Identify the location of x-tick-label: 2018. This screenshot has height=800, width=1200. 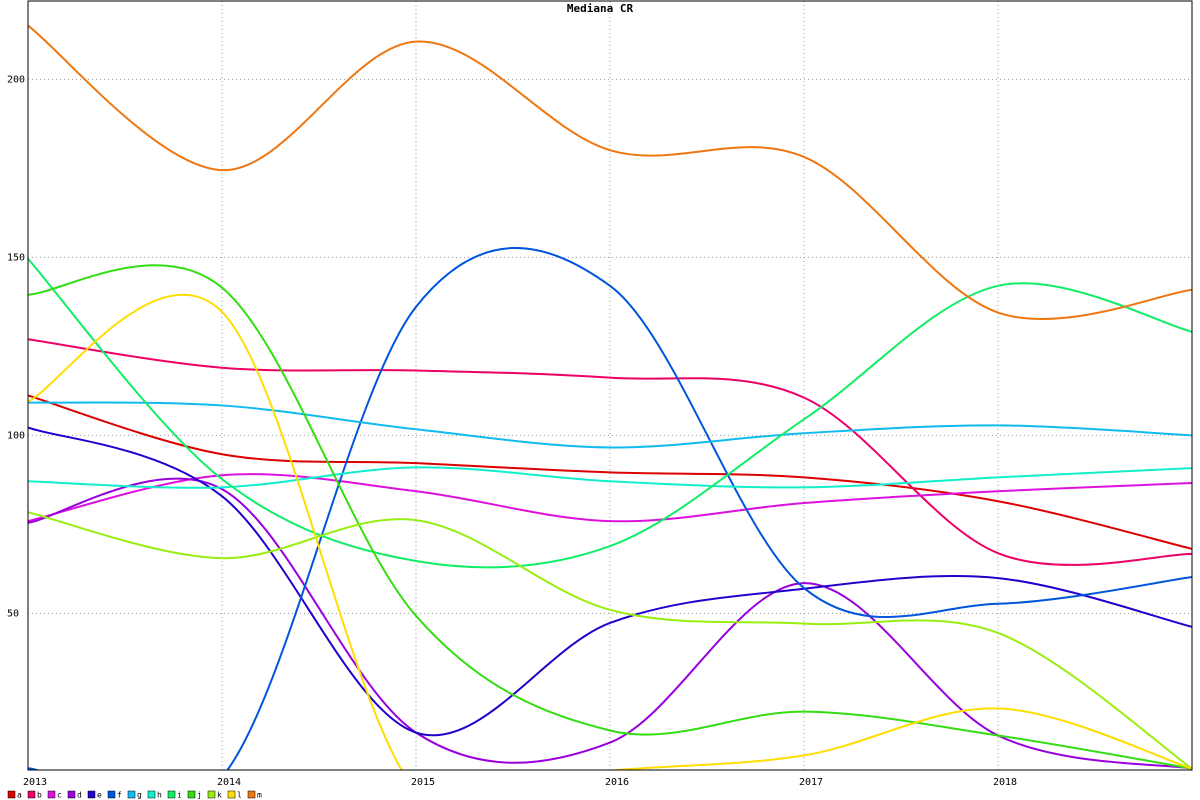
(1005, 782).